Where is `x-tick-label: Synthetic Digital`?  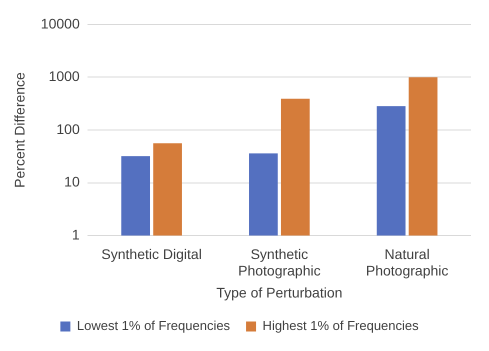
x-tick-label: Synthetic Digital is located at coordinates (151, 254).